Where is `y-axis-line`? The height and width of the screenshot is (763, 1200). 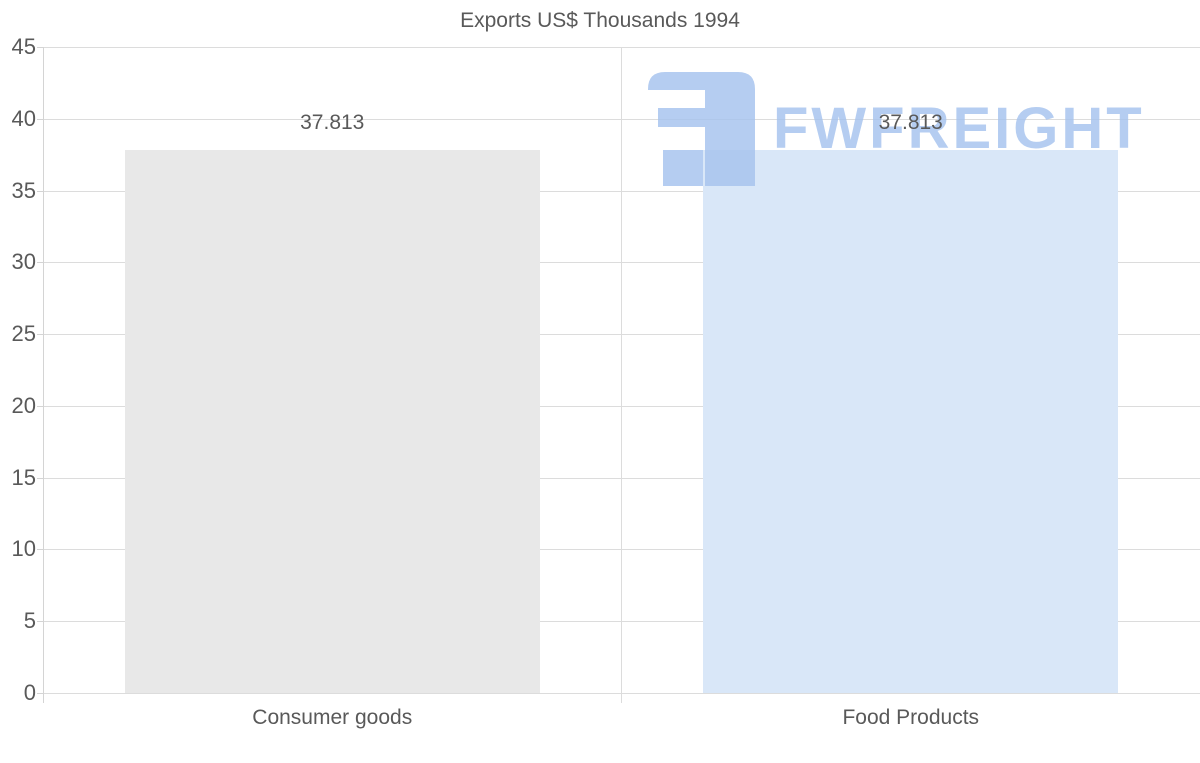 y-axis-line is located at coordinates (43, 375).